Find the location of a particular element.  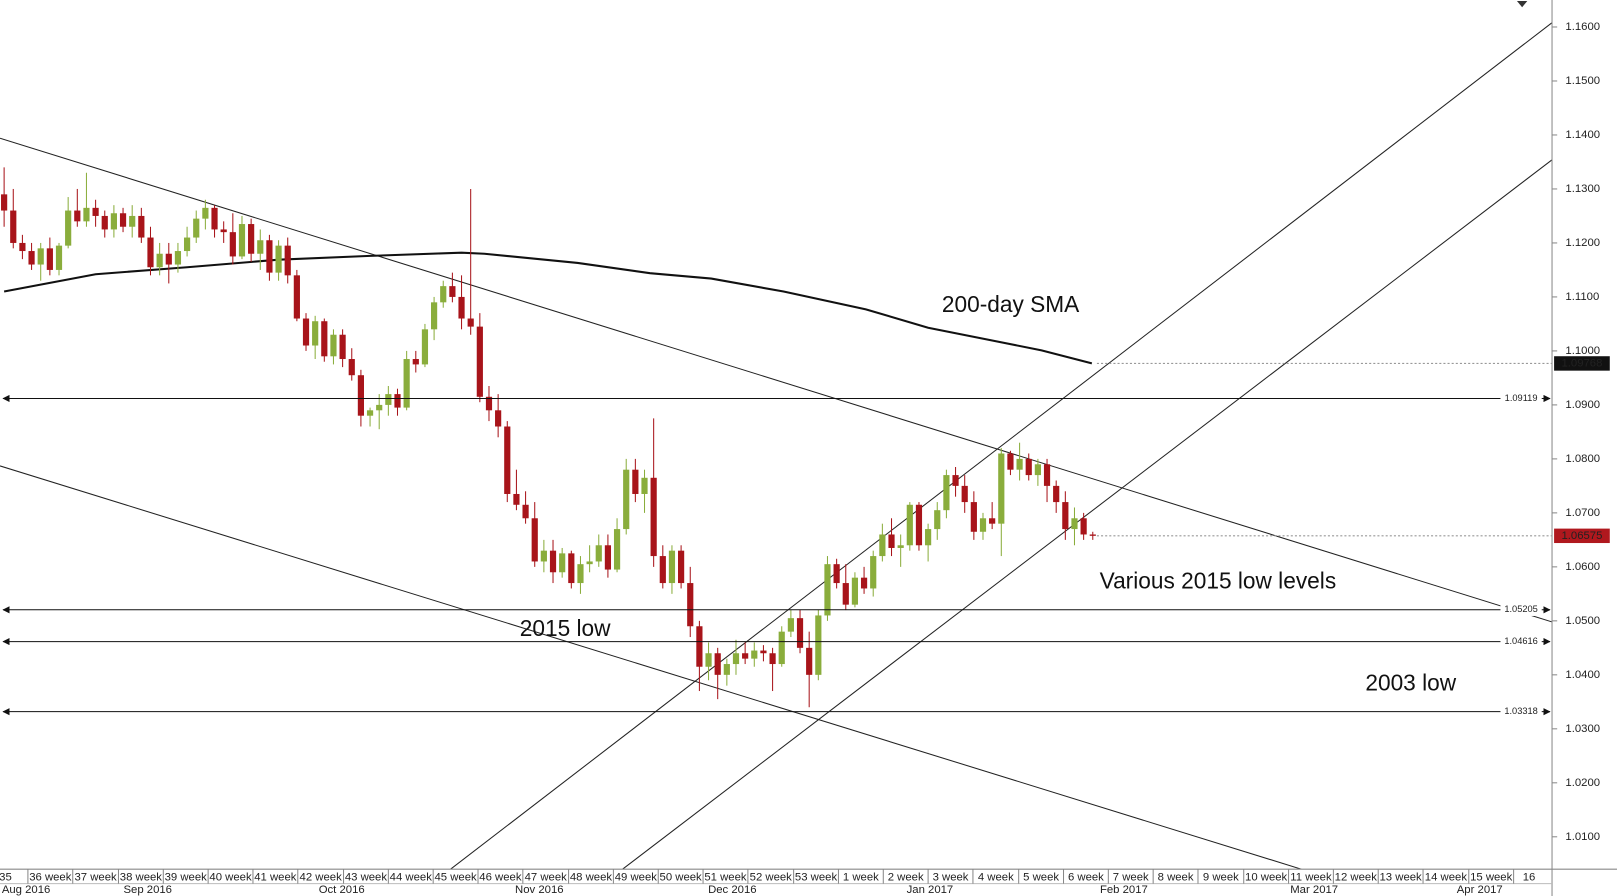

x-tick-label: 4 week is located at coordinates (996, 877).